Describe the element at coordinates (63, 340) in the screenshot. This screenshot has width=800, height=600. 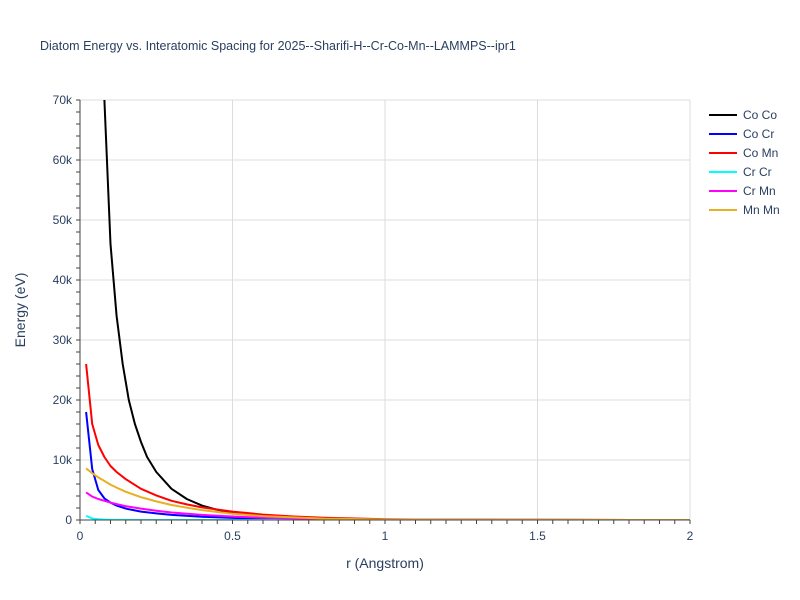
I see `y-tick-label: 30k` at that location.